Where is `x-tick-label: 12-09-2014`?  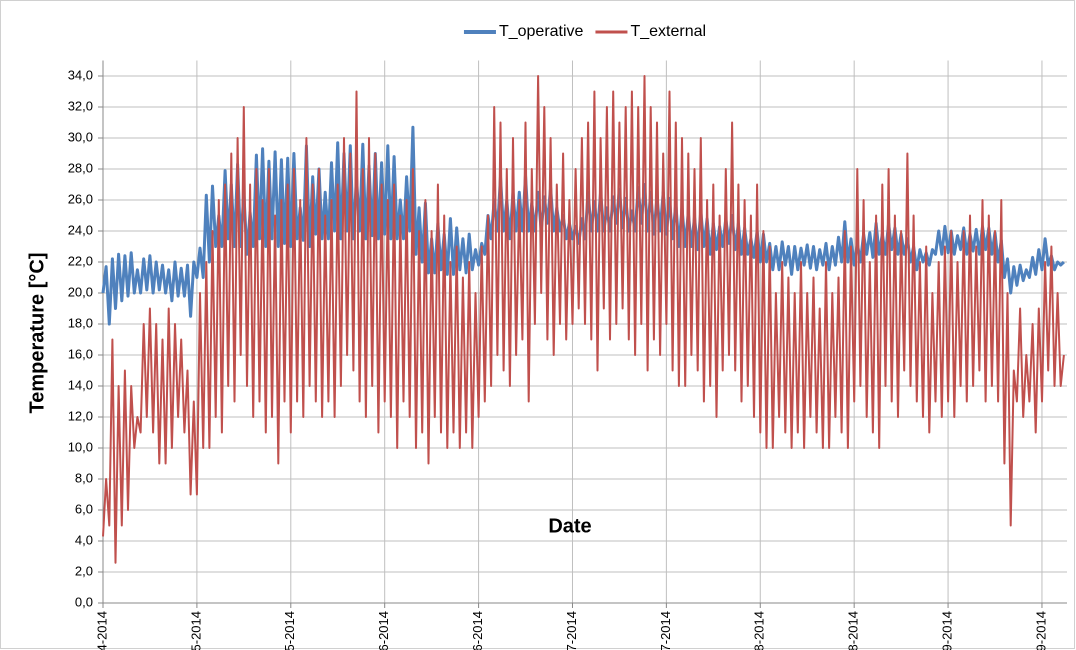 x-tick-label: 12-09-2014 is located at coordinates (947, 630).